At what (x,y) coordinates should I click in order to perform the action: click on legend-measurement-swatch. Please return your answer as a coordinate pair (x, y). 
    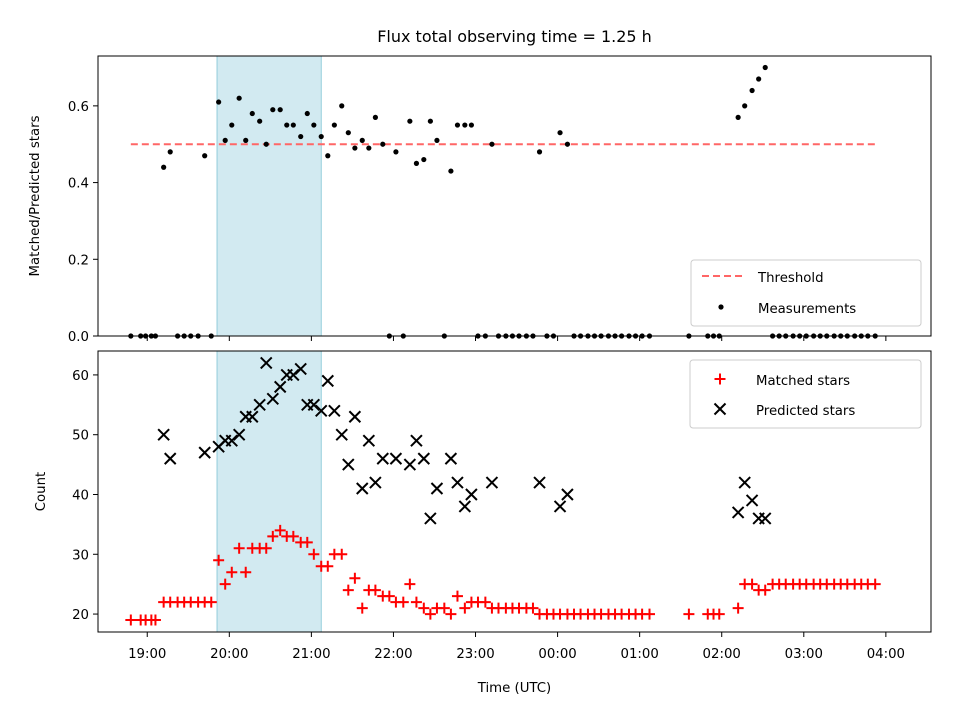
    Looking at the image, I should click on (721, 307).